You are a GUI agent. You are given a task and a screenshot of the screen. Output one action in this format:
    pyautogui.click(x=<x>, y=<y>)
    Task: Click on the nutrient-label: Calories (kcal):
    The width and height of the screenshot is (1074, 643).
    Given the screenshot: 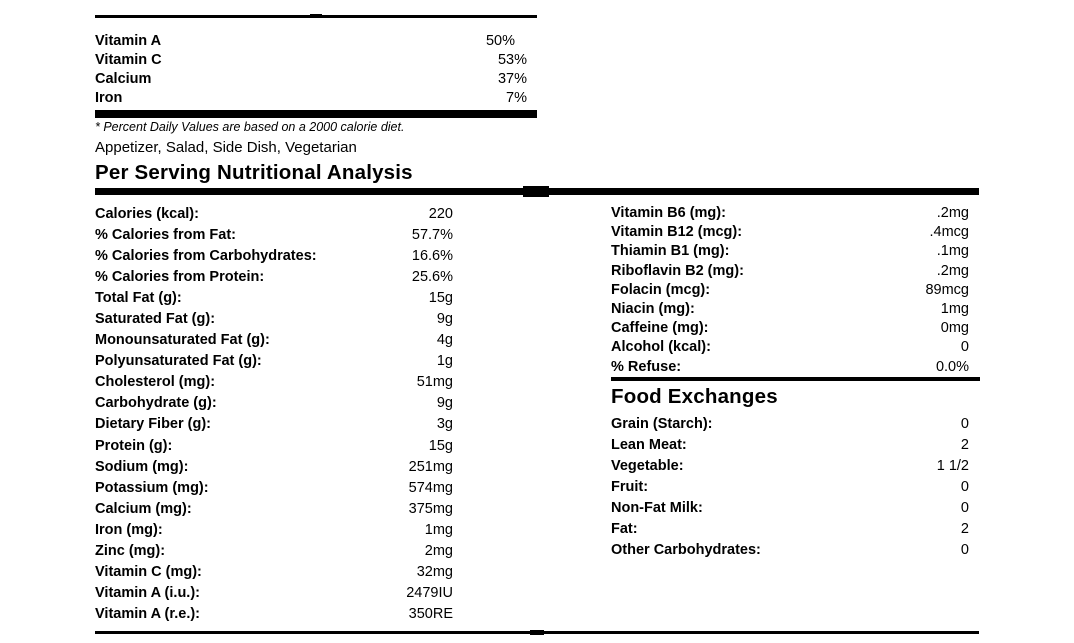 What is the action you would take?
    pyautogui.click(x=147, y=214)
    